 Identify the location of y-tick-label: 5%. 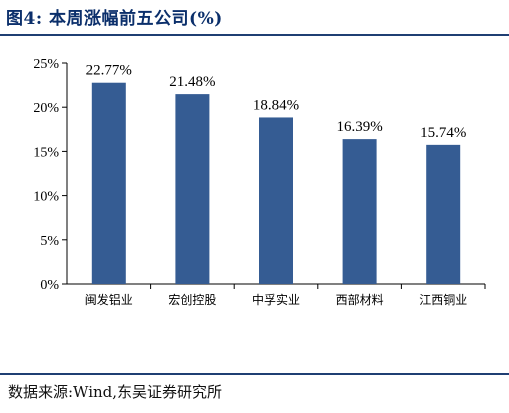
(49, 241).